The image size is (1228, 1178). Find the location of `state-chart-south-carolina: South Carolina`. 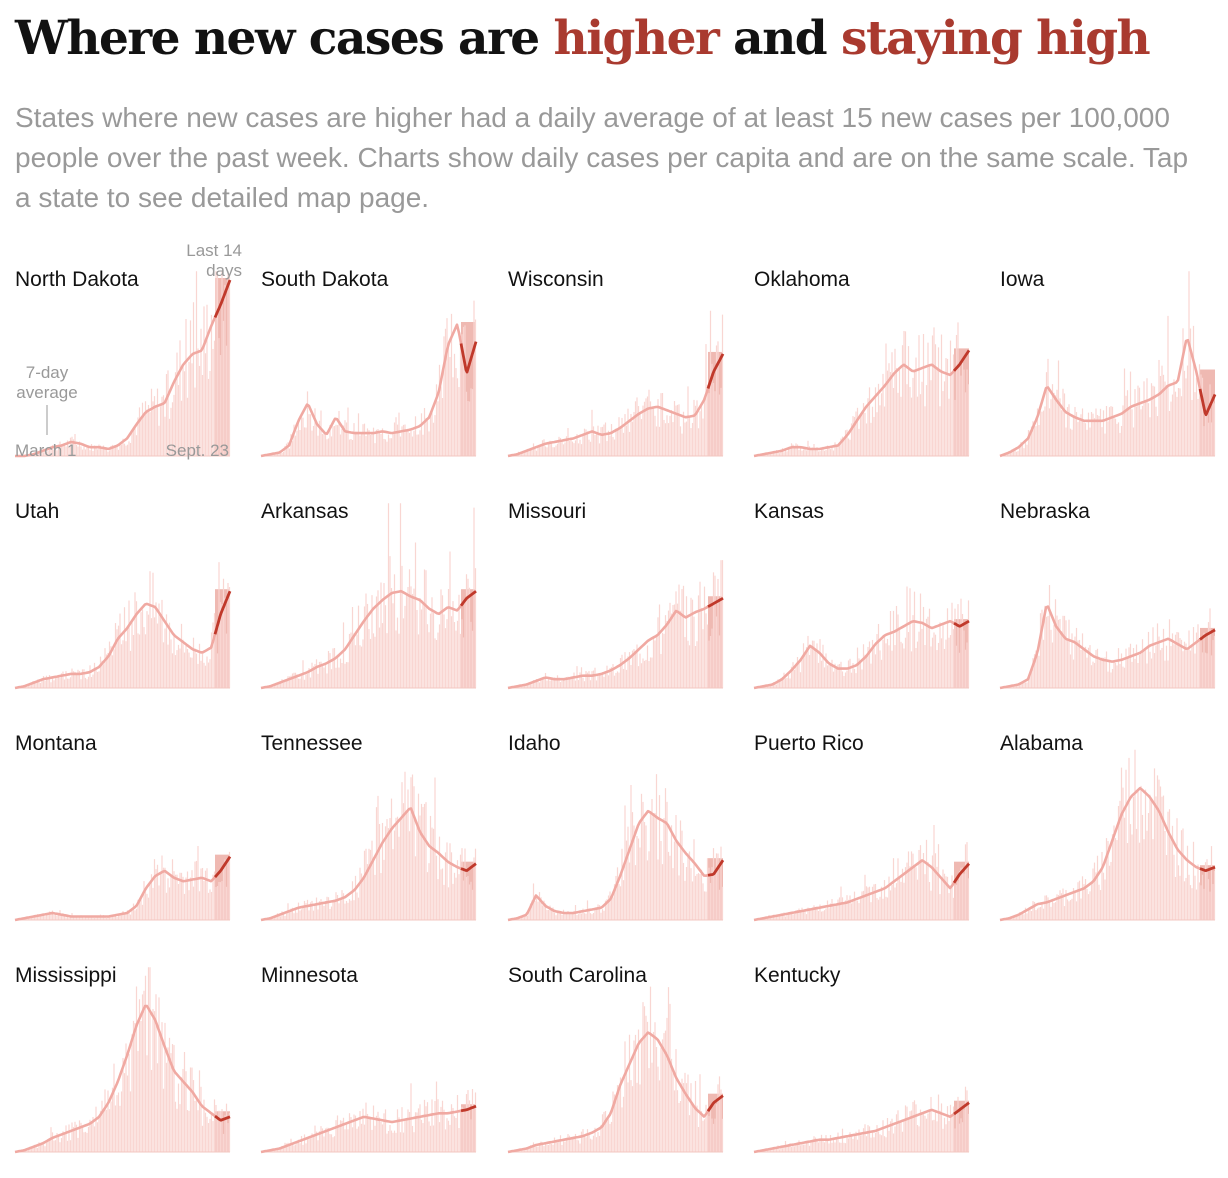

state-chart-south-carolina: South Carolina is located at coordinates (622, 1062).